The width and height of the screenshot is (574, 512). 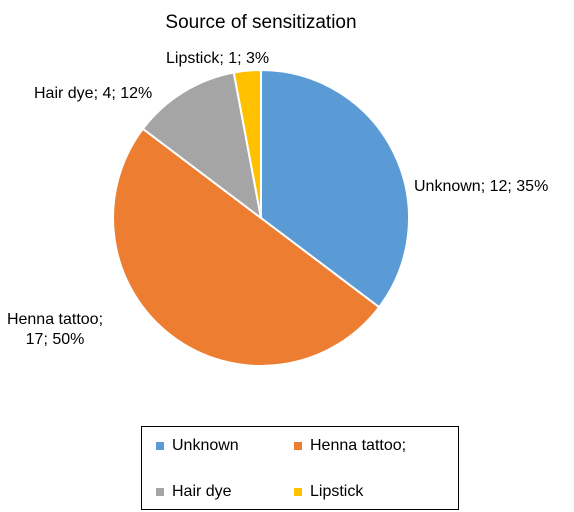 What do you see at coordinates (55, 339) in the screenshot?
I see `data-label-line: 17; 50%` at bounding box center [55, 339].